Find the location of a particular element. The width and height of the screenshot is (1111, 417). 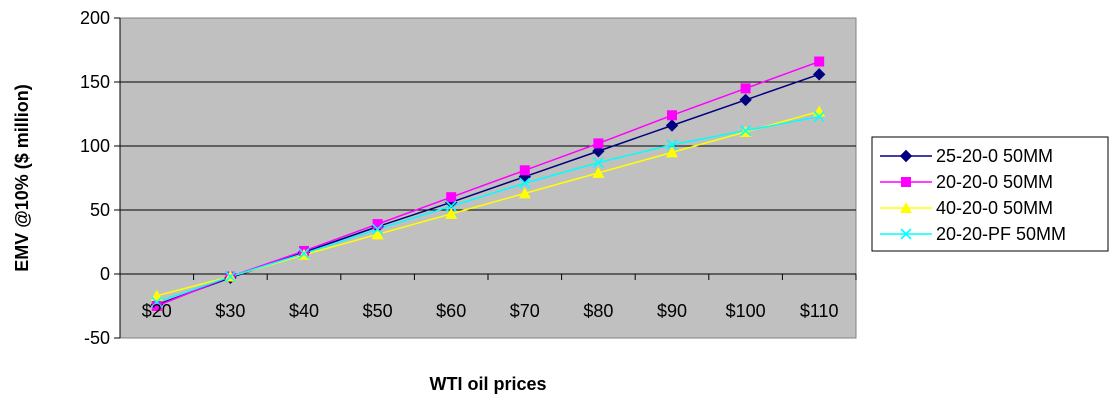

x-tick-label-1: $30 is located at coordinates (230, 311).